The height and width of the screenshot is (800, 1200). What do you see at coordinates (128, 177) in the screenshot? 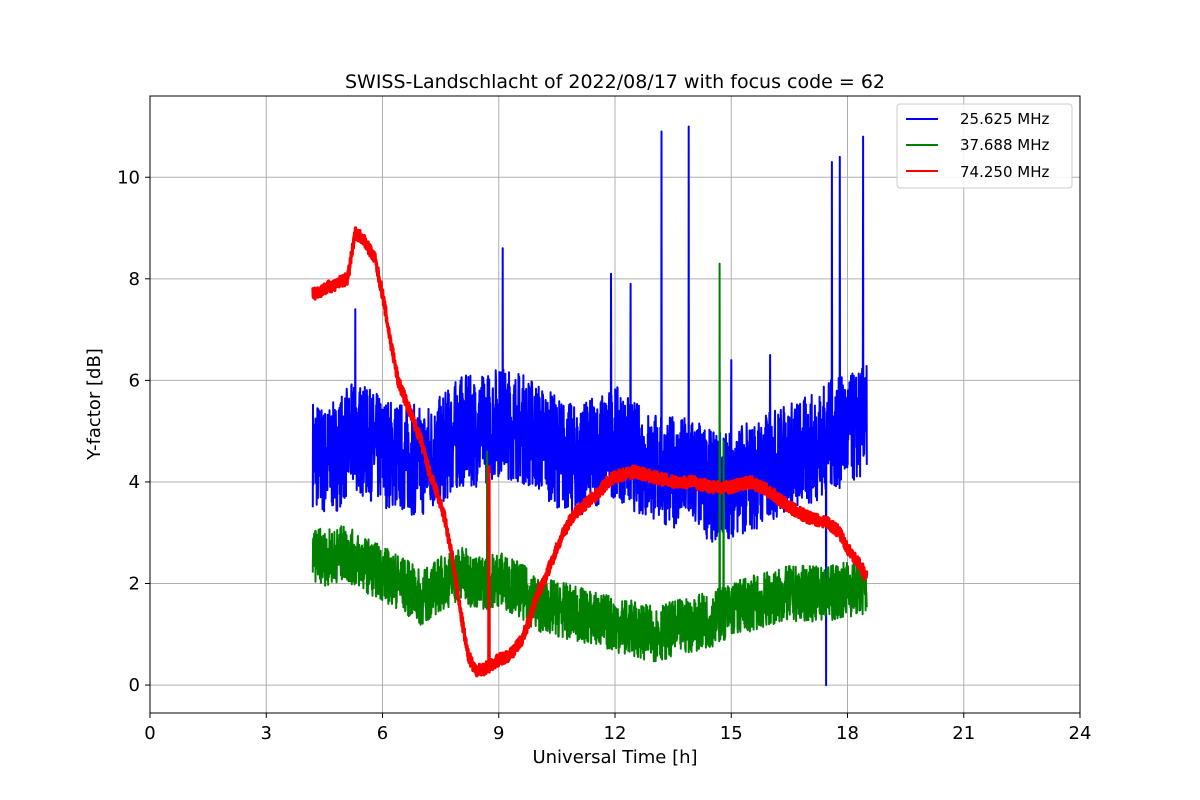
I see `y-tick-label: 10` at bounding box center [128, 177].